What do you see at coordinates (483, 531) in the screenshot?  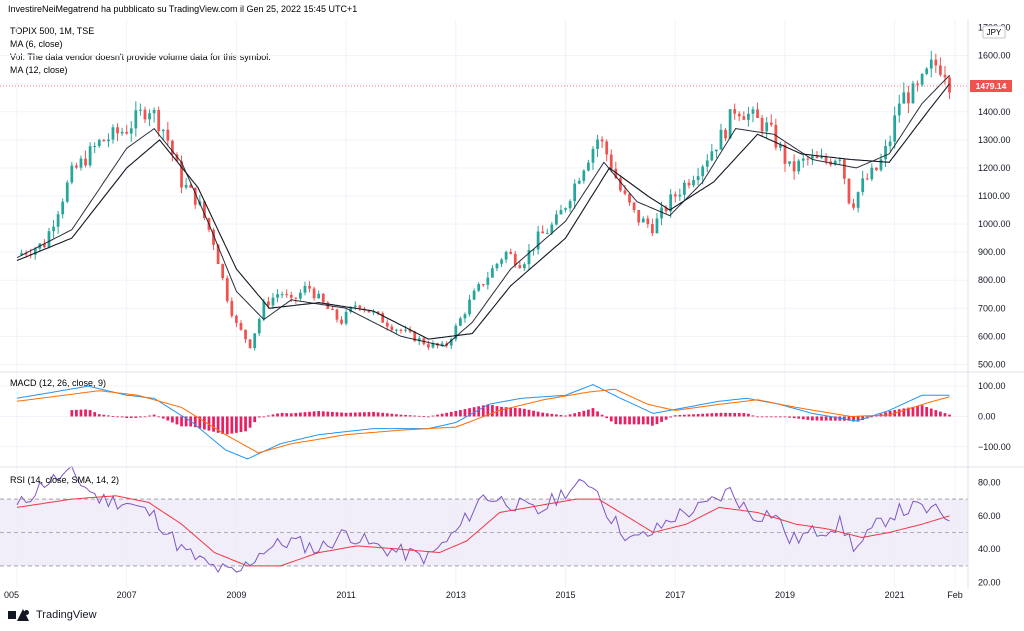 I see `rsi-ma-line` at bounding box center [483, 531].